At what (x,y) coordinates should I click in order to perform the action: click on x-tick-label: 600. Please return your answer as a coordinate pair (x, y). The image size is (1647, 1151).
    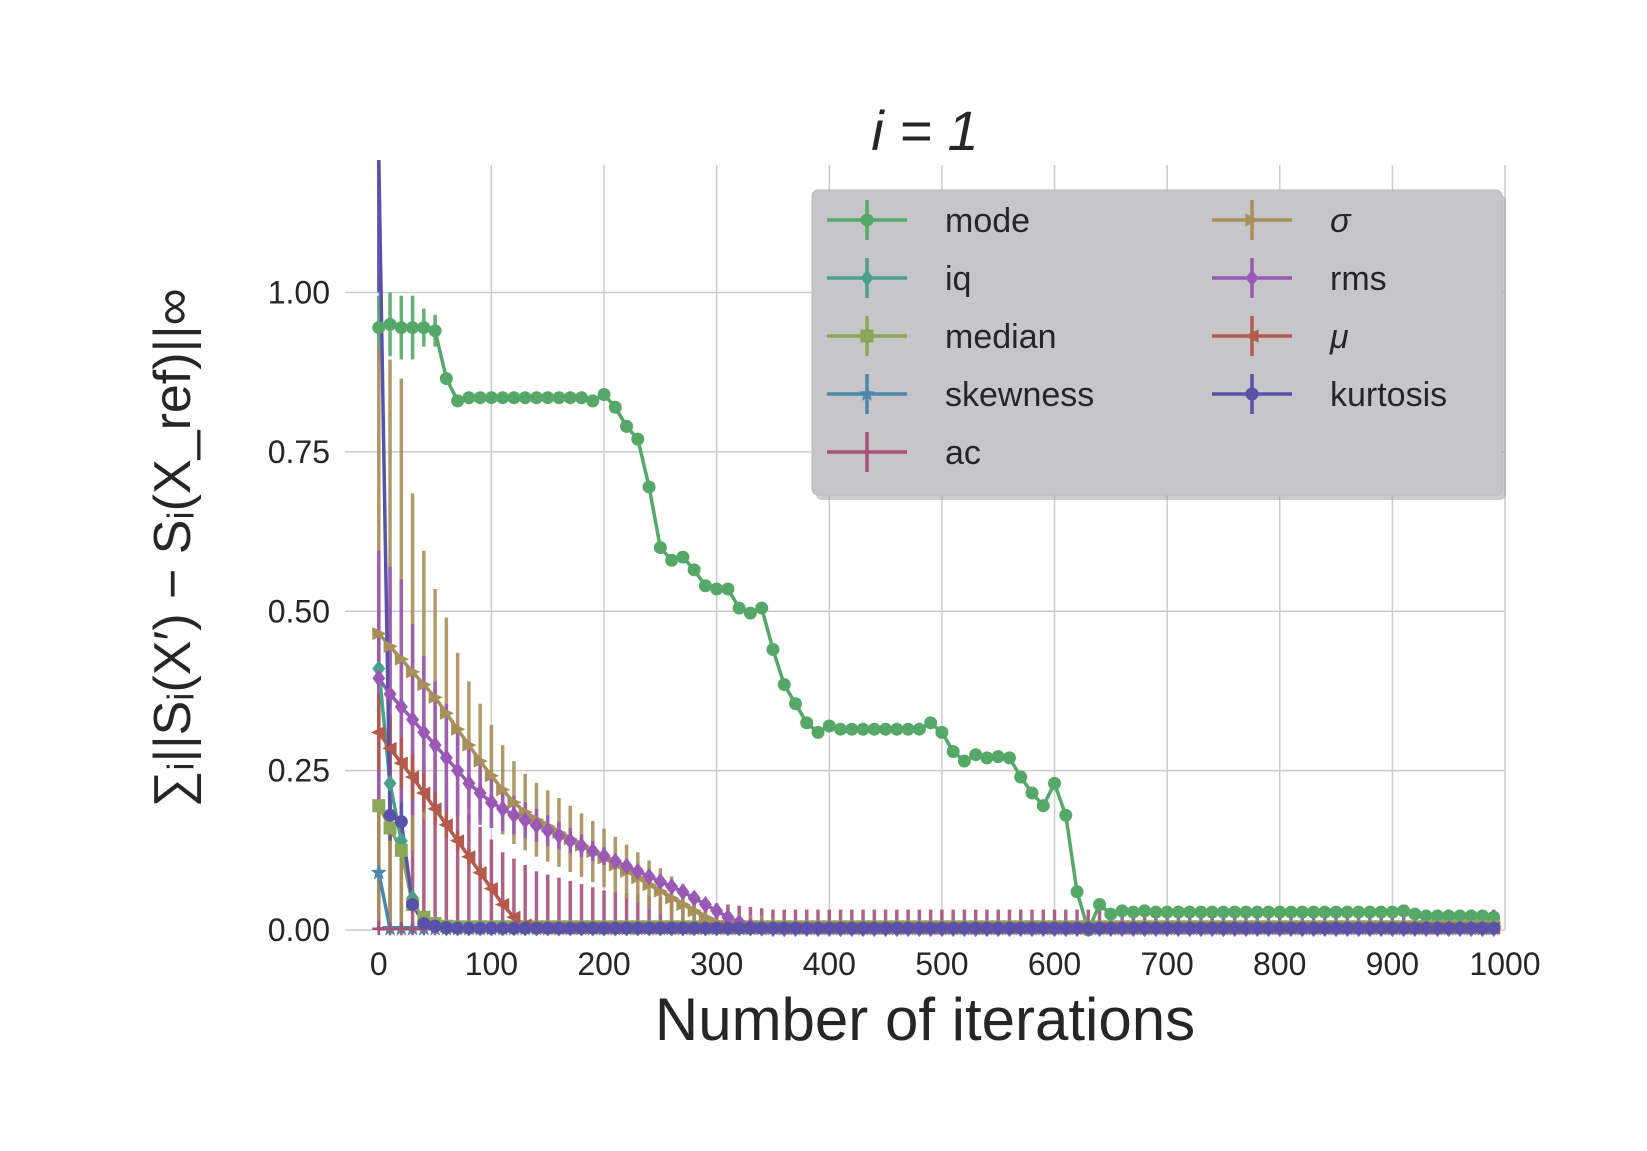
    Looking at the image, I should click on (1054, 964).